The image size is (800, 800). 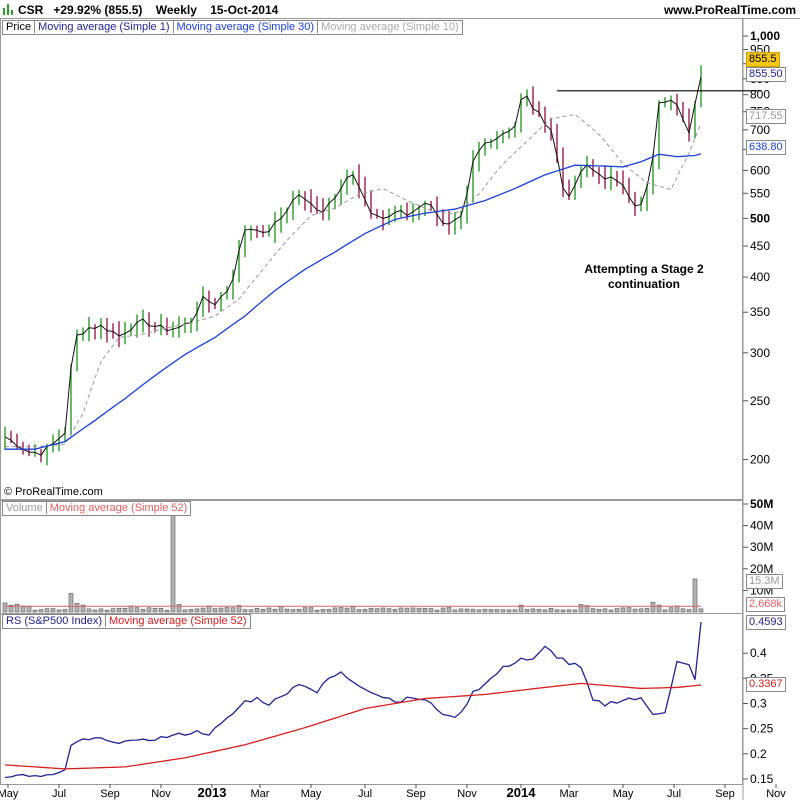 I want to click on rs-tick-label: 0.15, so click(x=762, y=779).